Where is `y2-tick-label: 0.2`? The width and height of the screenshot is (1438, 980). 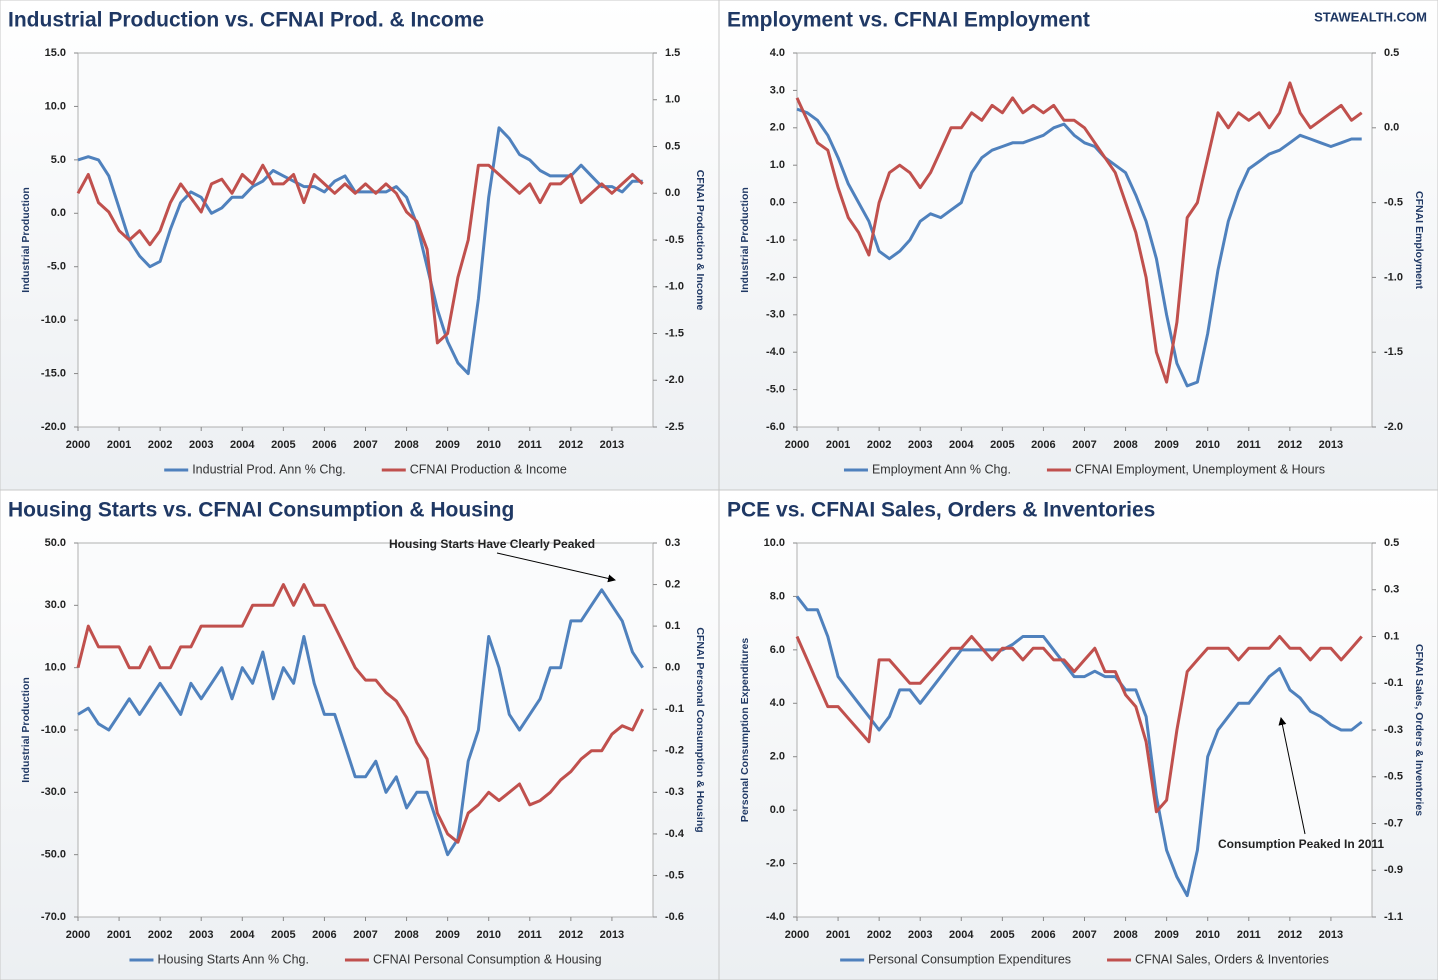
y2-tick-label: 0.2 is located at coordinates (672, 584).